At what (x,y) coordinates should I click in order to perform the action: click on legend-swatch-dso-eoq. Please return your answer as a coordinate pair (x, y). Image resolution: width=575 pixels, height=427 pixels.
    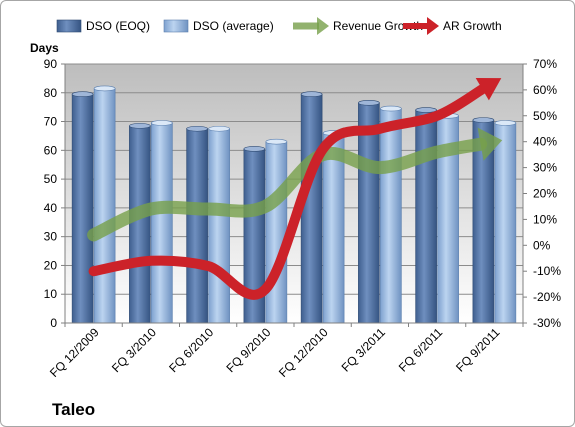
    Looking at the image, I should click on (69, 26).